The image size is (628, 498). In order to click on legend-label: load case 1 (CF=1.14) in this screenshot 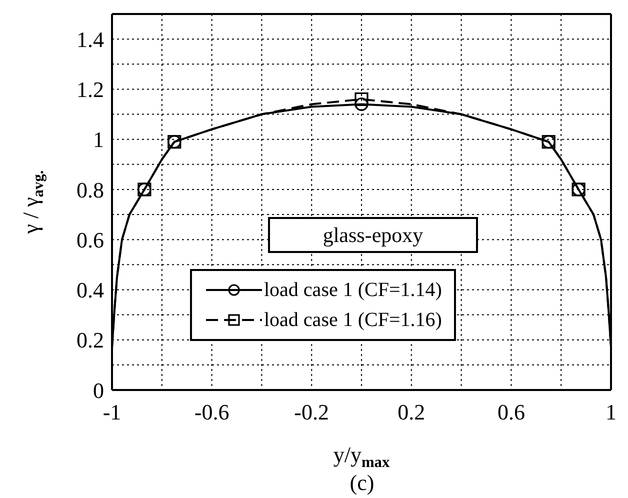, I will do `click(353, 290)`.